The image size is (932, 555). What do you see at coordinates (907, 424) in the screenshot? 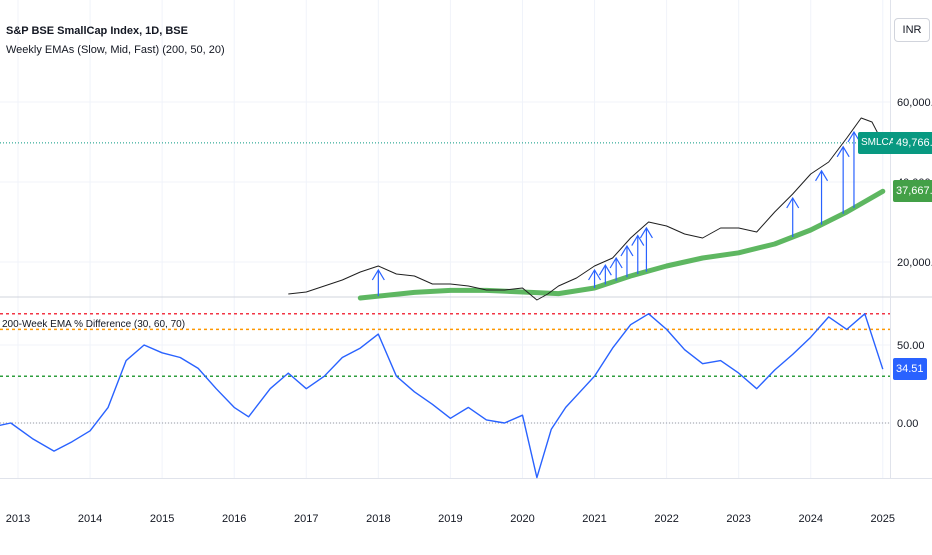
I see `osc-axis-label: 0.00` at bounding box center [907, 424].